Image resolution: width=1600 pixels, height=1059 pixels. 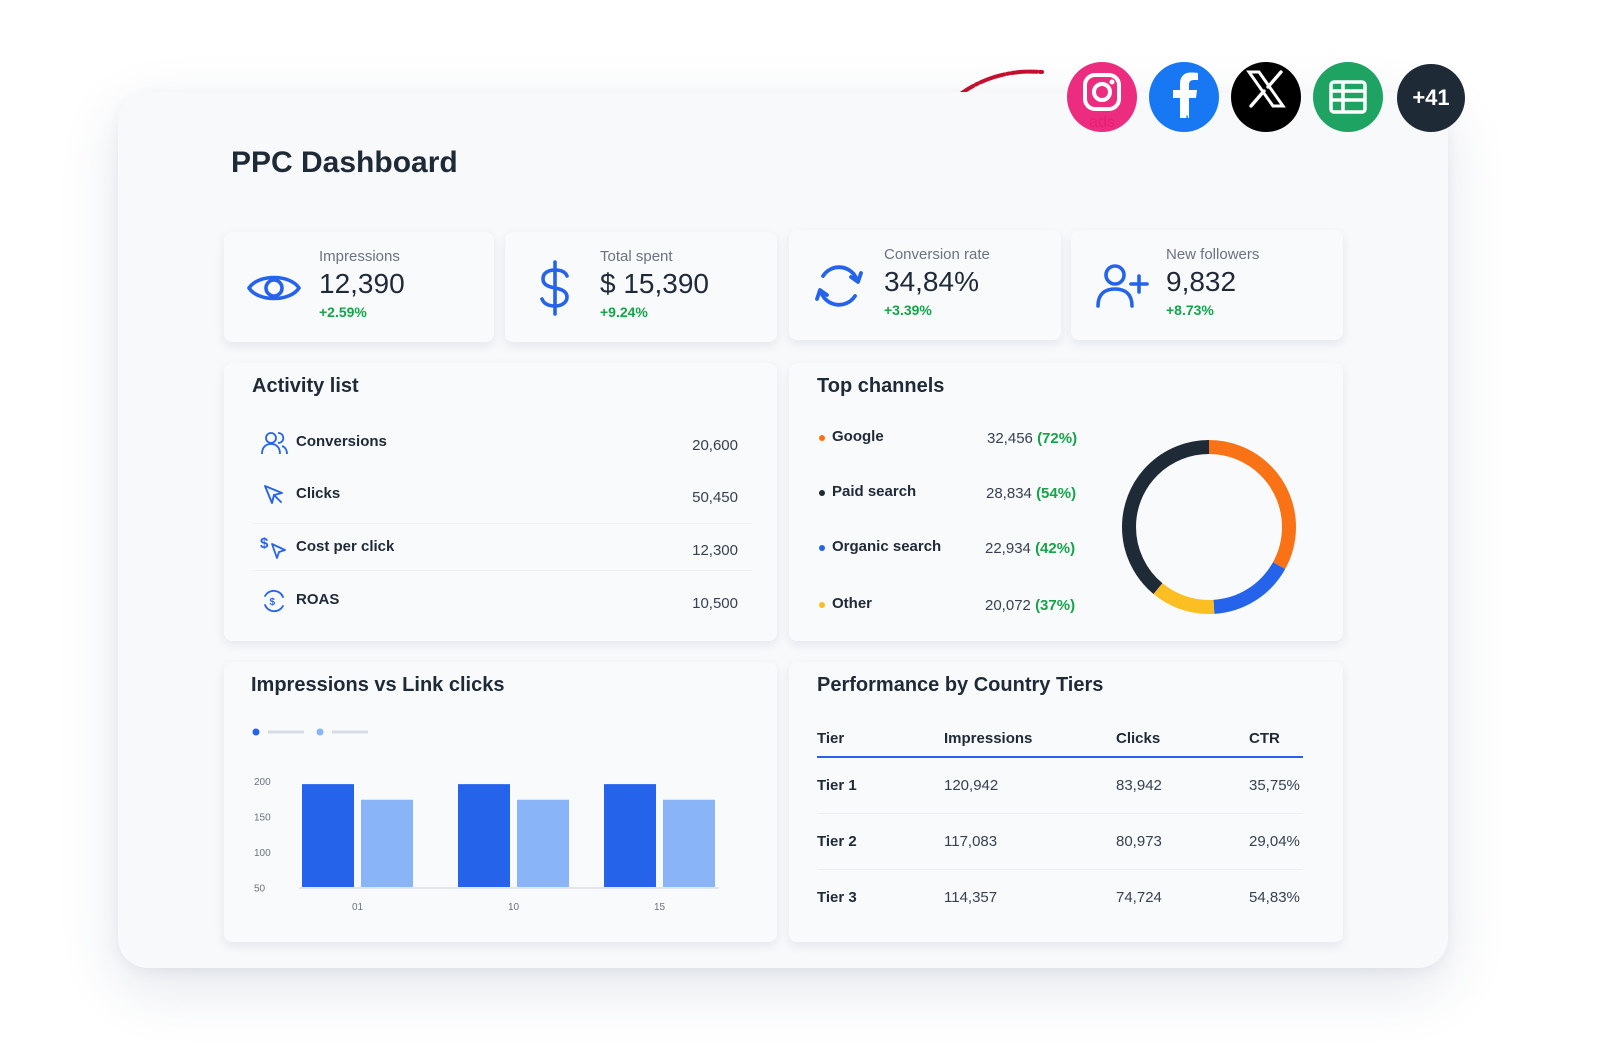 I want to click on activity-value: 10,500, so click(x=715, y=603).